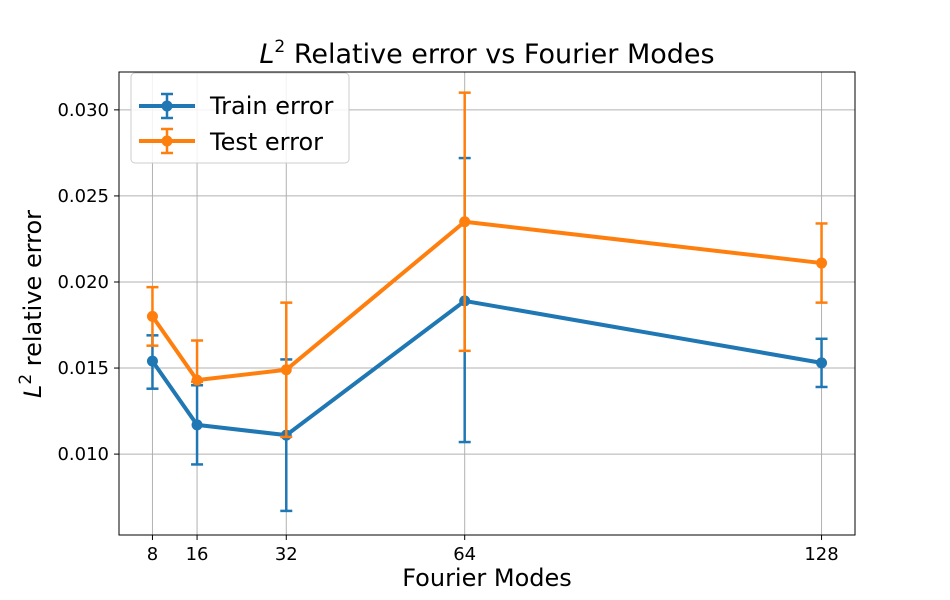 The image size is (950, 600). Describe the element at coordinates (487, 578) in the screenshot. I see `x-axis-label: Fourier Modes` at that location.